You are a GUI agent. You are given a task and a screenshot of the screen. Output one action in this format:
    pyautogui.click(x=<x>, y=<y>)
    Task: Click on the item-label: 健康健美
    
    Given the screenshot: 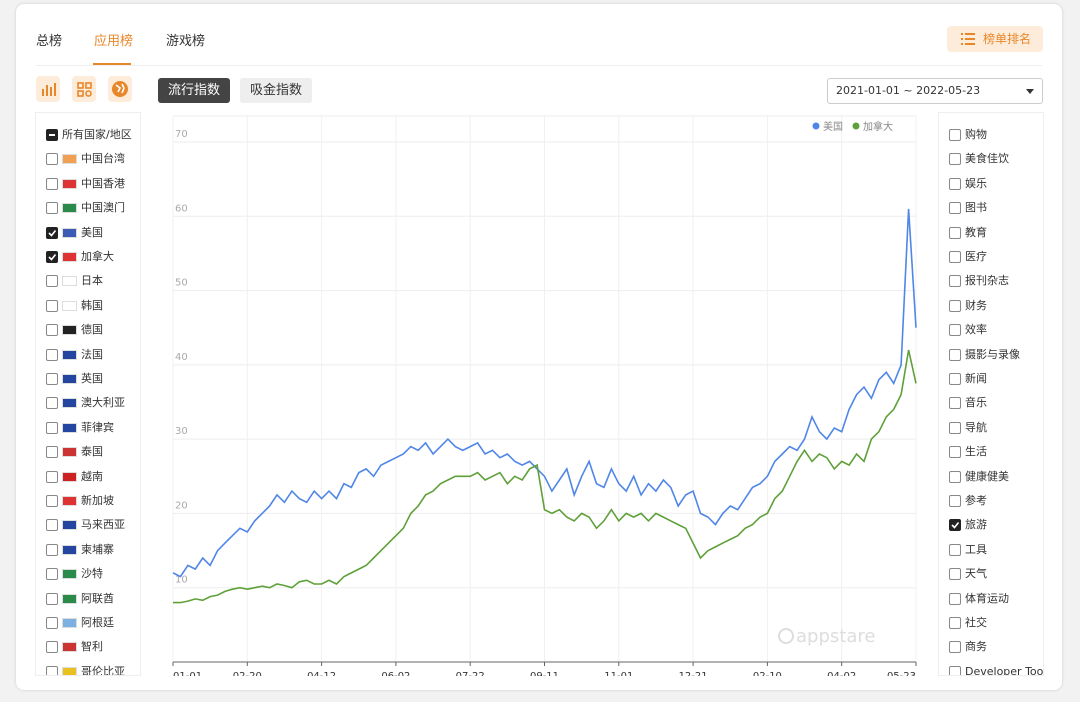 What is the action you would take?
    pyautogui.click(x=987, y=476)
    